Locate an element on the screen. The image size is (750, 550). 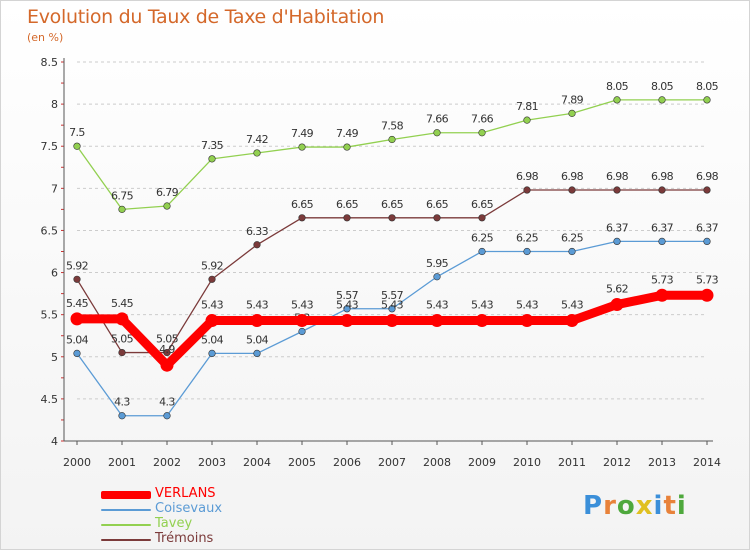
data-label: 7.49 is located at coordinates (347, 133).